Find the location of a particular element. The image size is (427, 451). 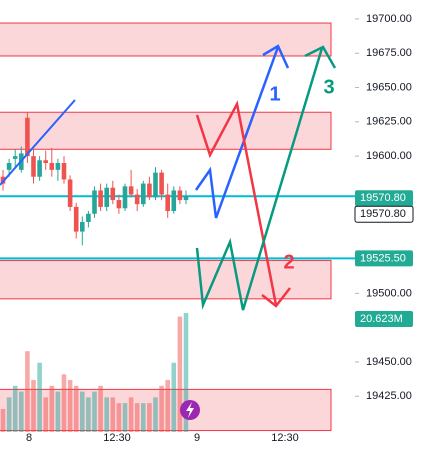

x-tick-label: 9 is located at coordinates (197, 438).